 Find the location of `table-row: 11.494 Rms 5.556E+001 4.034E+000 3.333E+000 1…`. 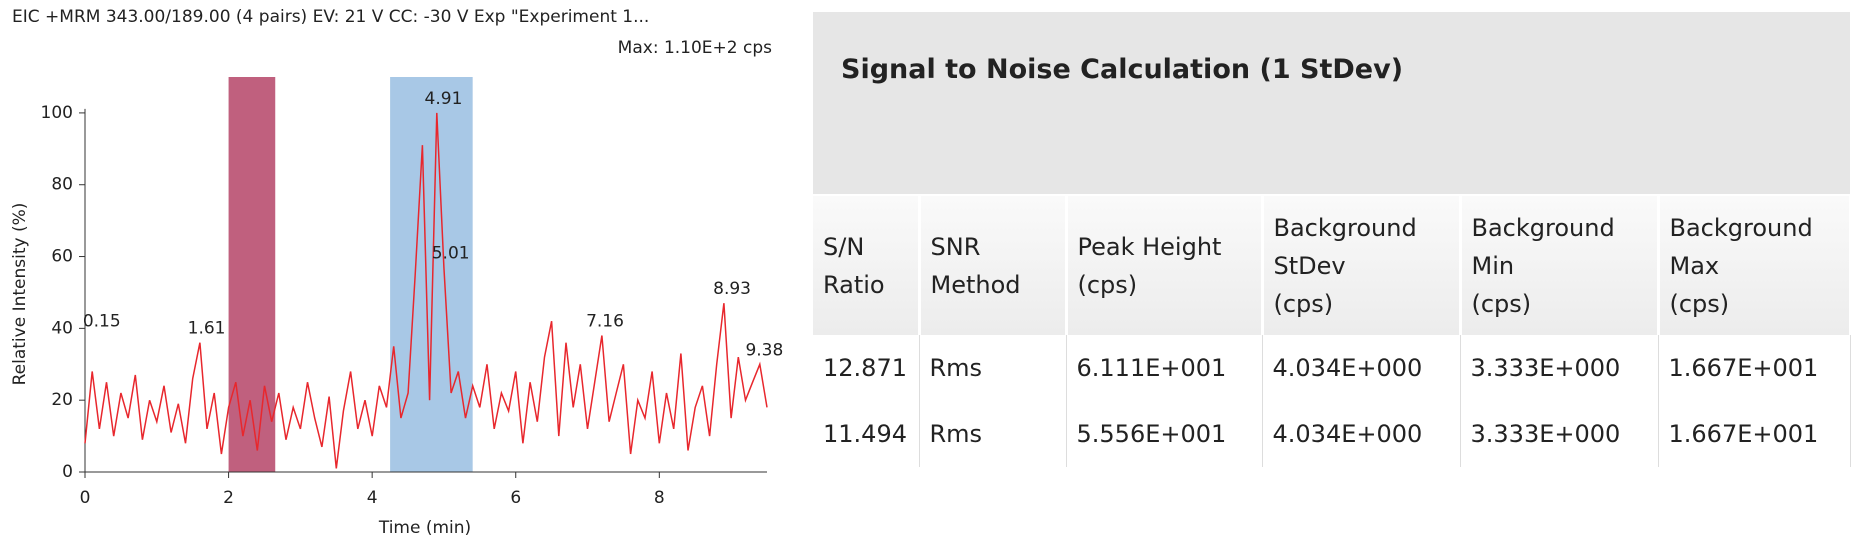

table-row: 11.494 Rms 5.556E+001 4.034E+000 3.333E+000 1… is located at coordinates (1332, 434).